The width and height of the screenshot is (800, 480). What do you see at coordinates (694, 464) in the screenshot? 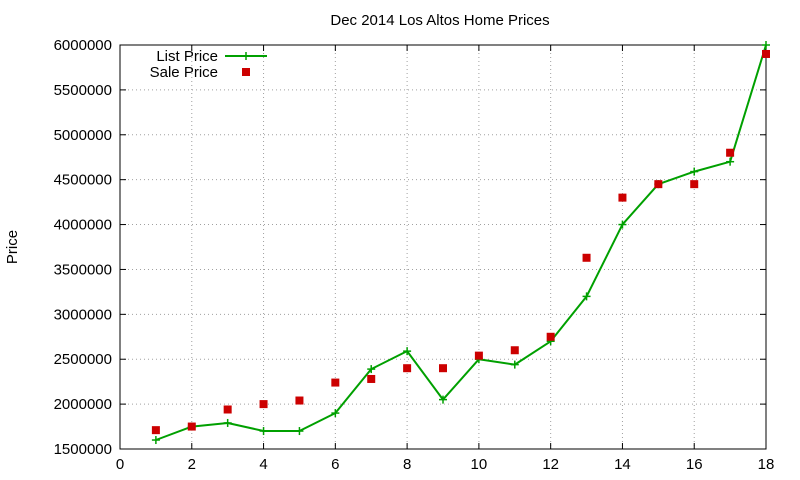
I see `x-tick-label: 16` at bounding box center [694, 464].